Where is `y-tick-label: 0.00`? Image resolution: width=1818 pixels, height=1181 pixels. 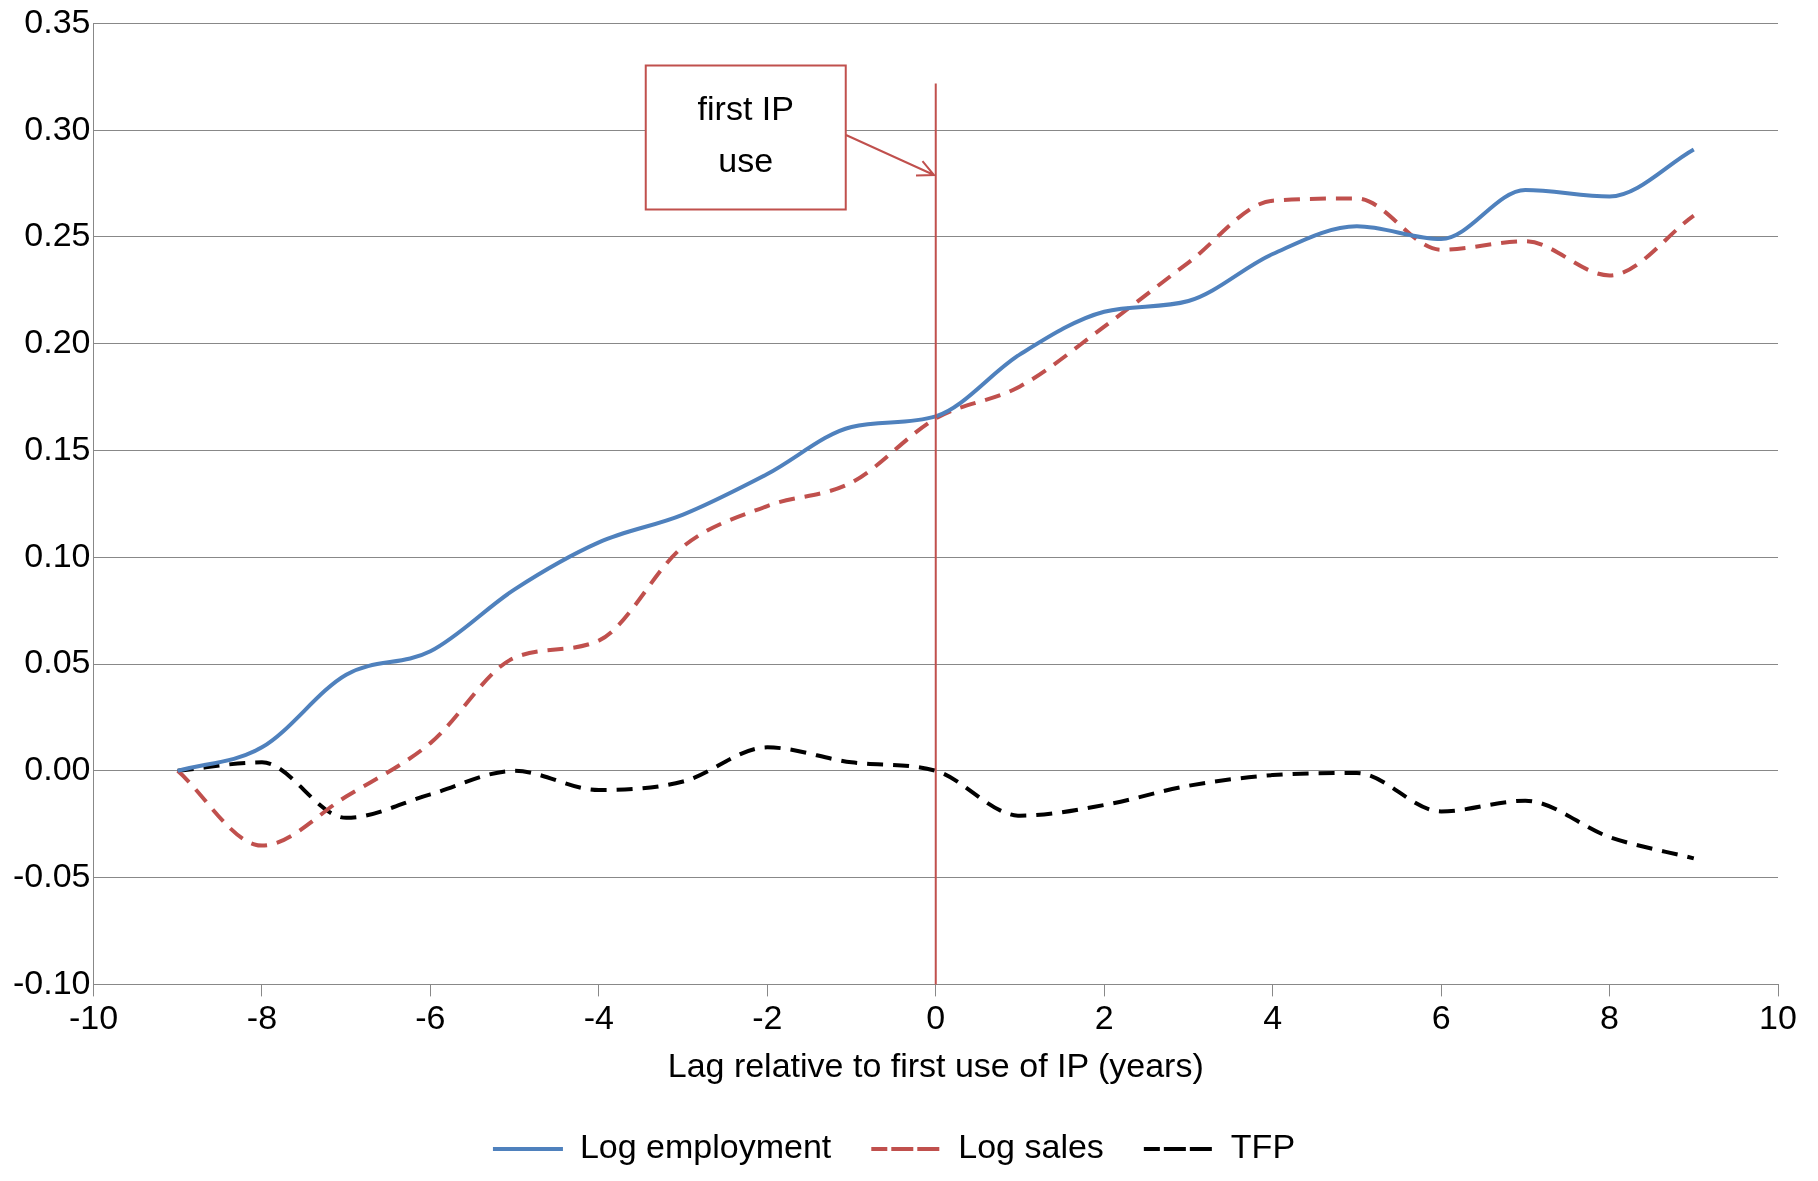 y-tick-label: 0.00 is located at coordinates (57, 768).